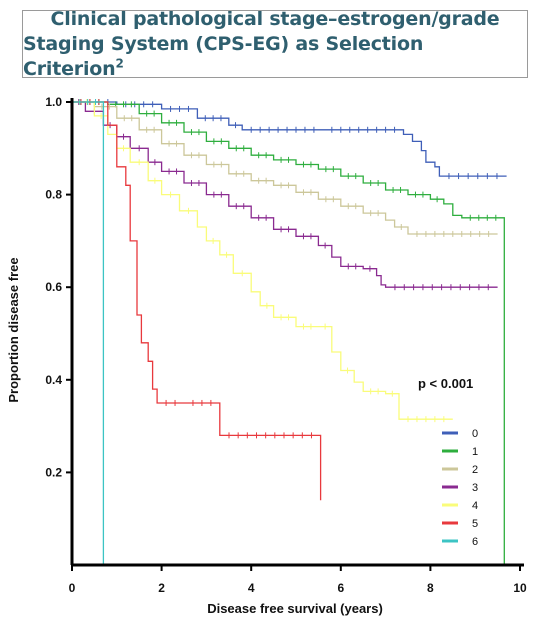 The image size is (552, 630). I want to click on y-tick-label-0.4: 0.4, so click(53, 380).